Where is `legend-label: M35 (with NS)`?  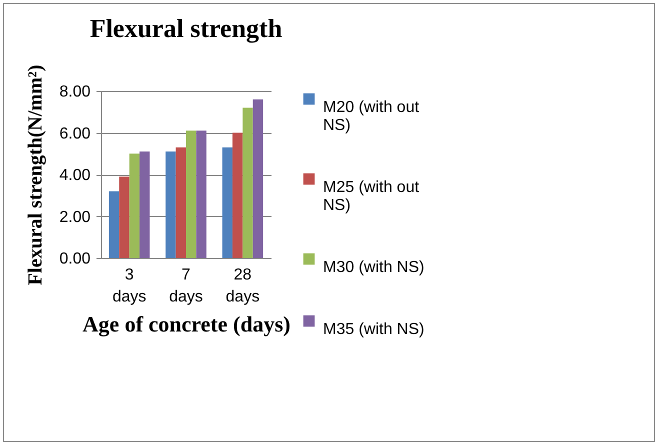
legend-label: M35 (with NS) is located at coordinates (373, 329).